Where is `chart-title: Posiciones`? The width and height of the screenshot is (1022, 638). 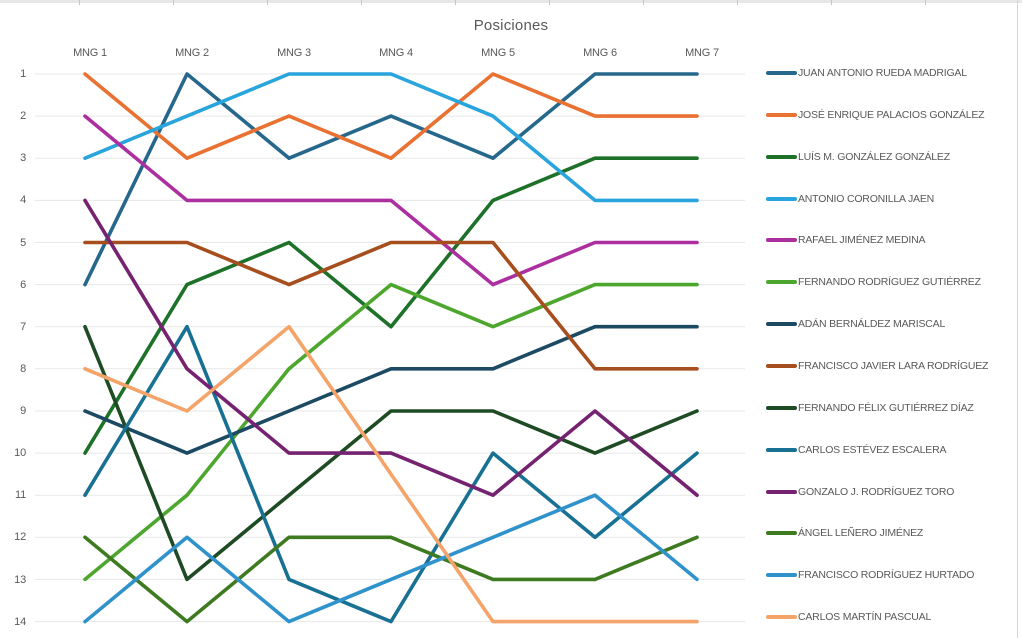 chart-title: Posiciones is located at coordinates (511, 25).